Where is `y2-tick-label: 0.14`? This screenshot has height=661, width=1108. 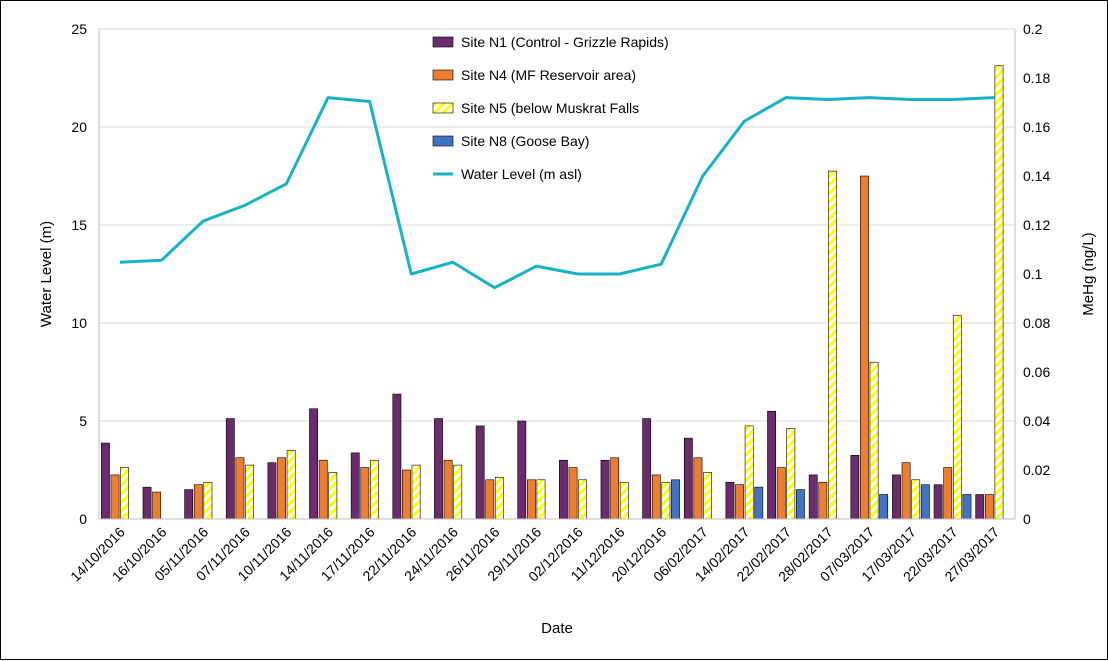
y2-tick-label: 0.14 is located at coordinates (1036, 176).